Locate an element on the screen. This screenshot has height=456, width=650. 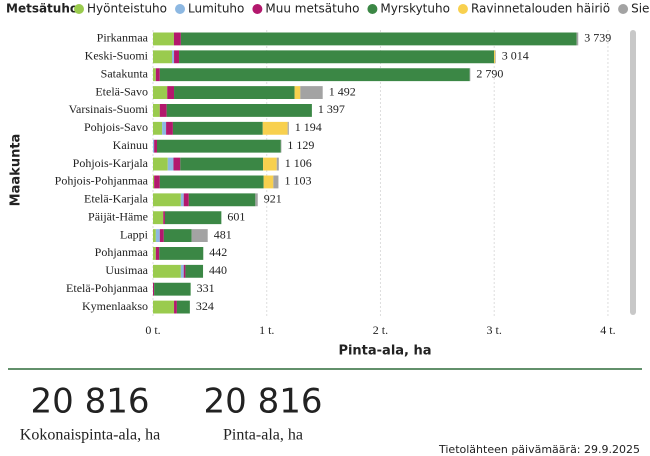
total-label: 1 103 is located at coordinates (297, 181).